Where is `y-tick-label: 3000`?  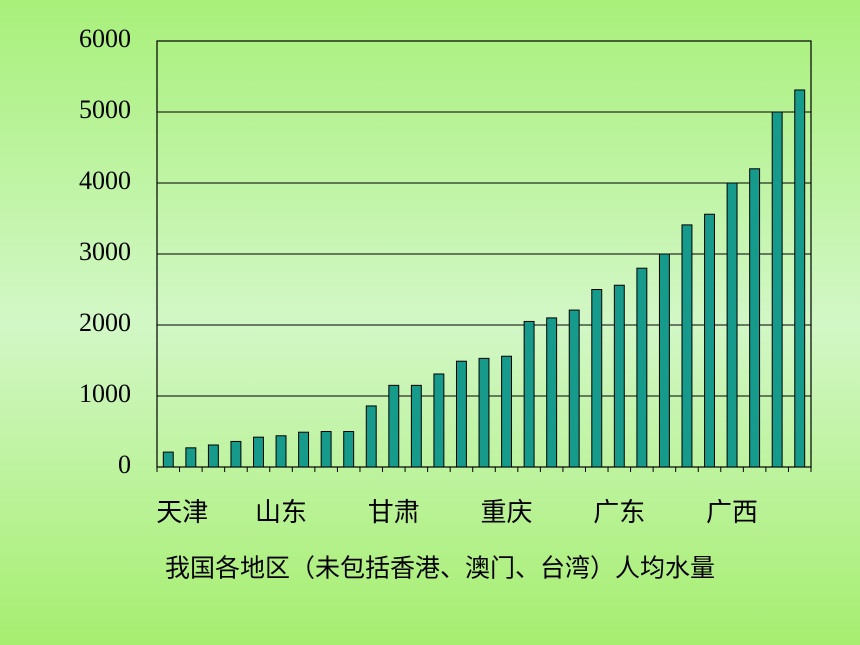 y-tick-label: 3000 is located at coordinates (105, 251).